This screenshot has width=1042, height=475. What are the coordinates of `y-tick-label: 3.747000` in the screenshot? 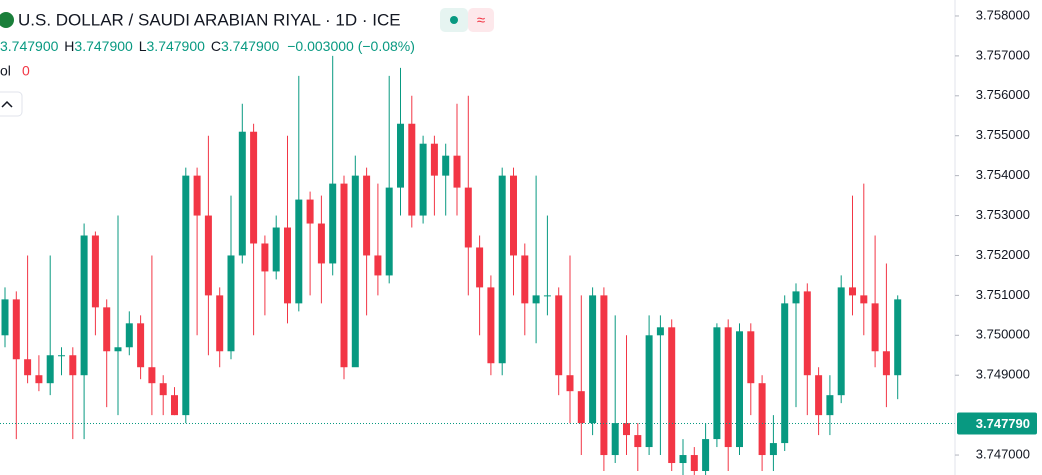 It's located at (1003, 453).